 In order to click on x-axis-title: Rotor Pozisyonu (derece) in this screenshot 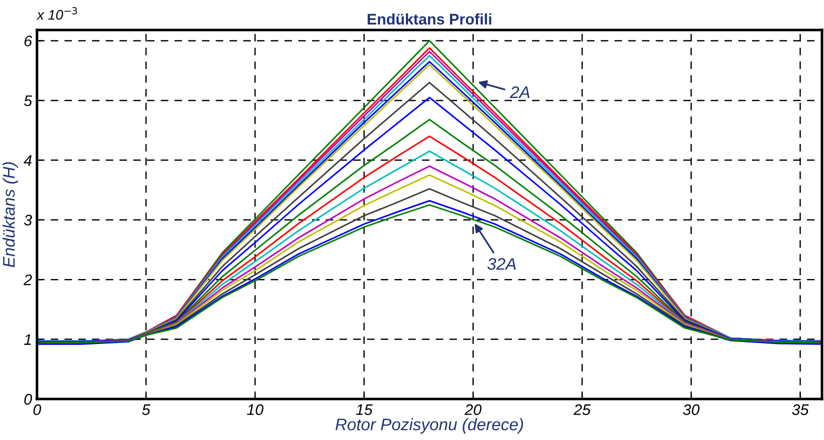, I will do `click(429, 426)`.